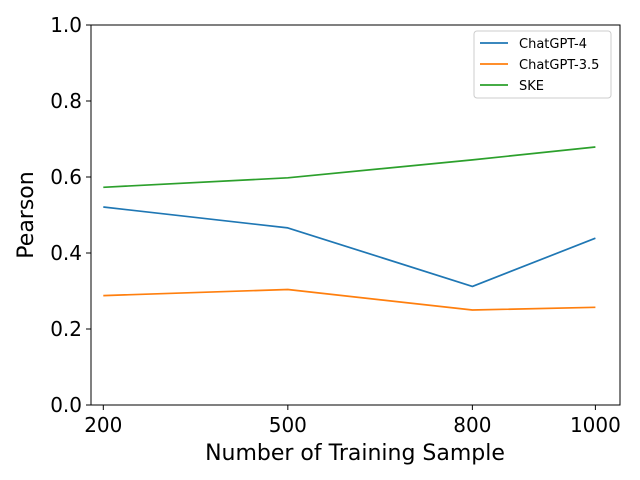 The width and height of the screenshot is (640, 480). What do you see at coordinates (66, 25) in the screenshot?
I see `y-tick-label: 1.0` at bounding box center [66, 25].